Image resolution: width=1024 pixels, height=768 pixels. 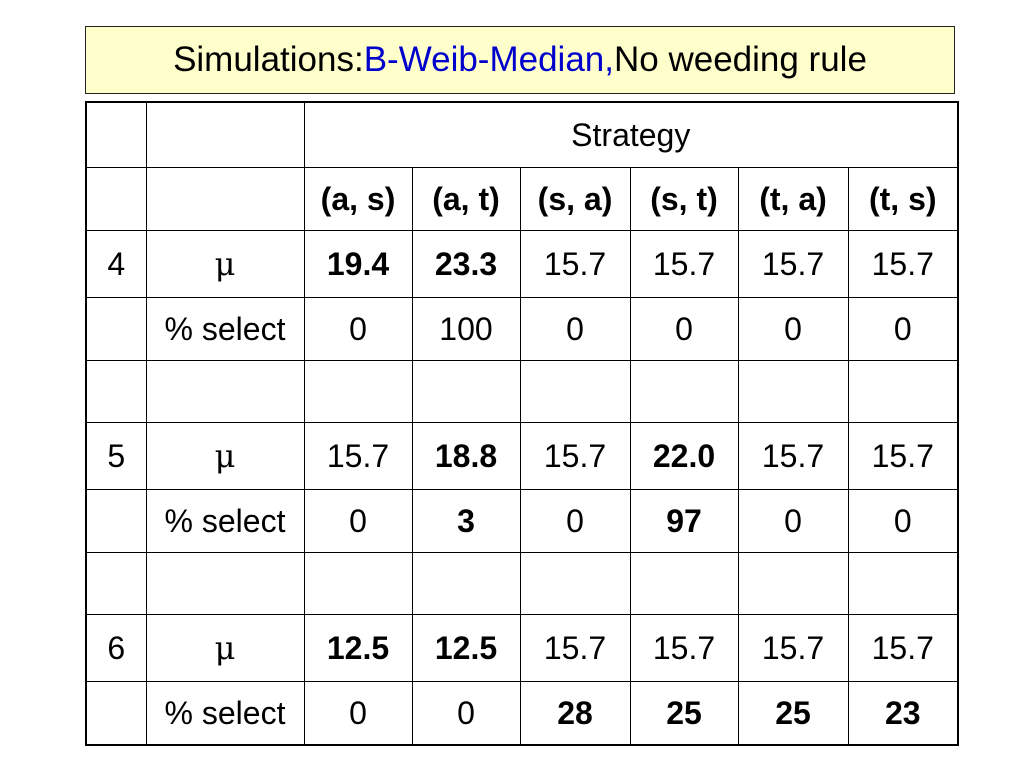 I want to click on select-row: % select 0 3 0 97 0 0, so click(x=522, y=521).